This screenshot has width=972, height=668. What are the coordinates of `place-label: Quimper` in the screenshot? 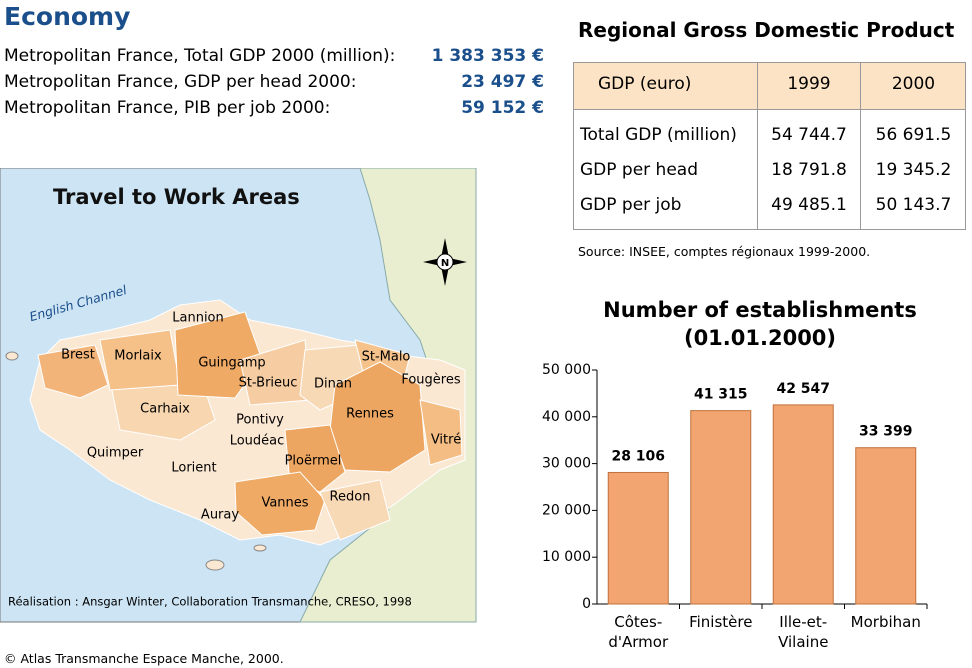 It's located at (115, 453).